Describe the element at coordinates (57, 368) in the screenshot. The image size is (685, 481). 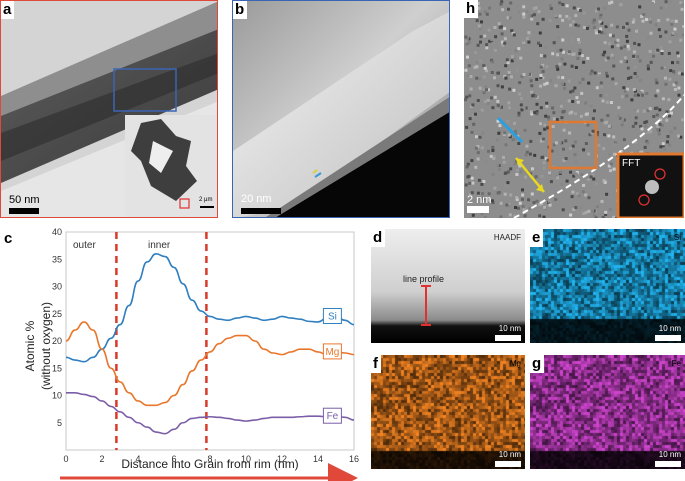
I see `y-tick-label: 15` at that location.